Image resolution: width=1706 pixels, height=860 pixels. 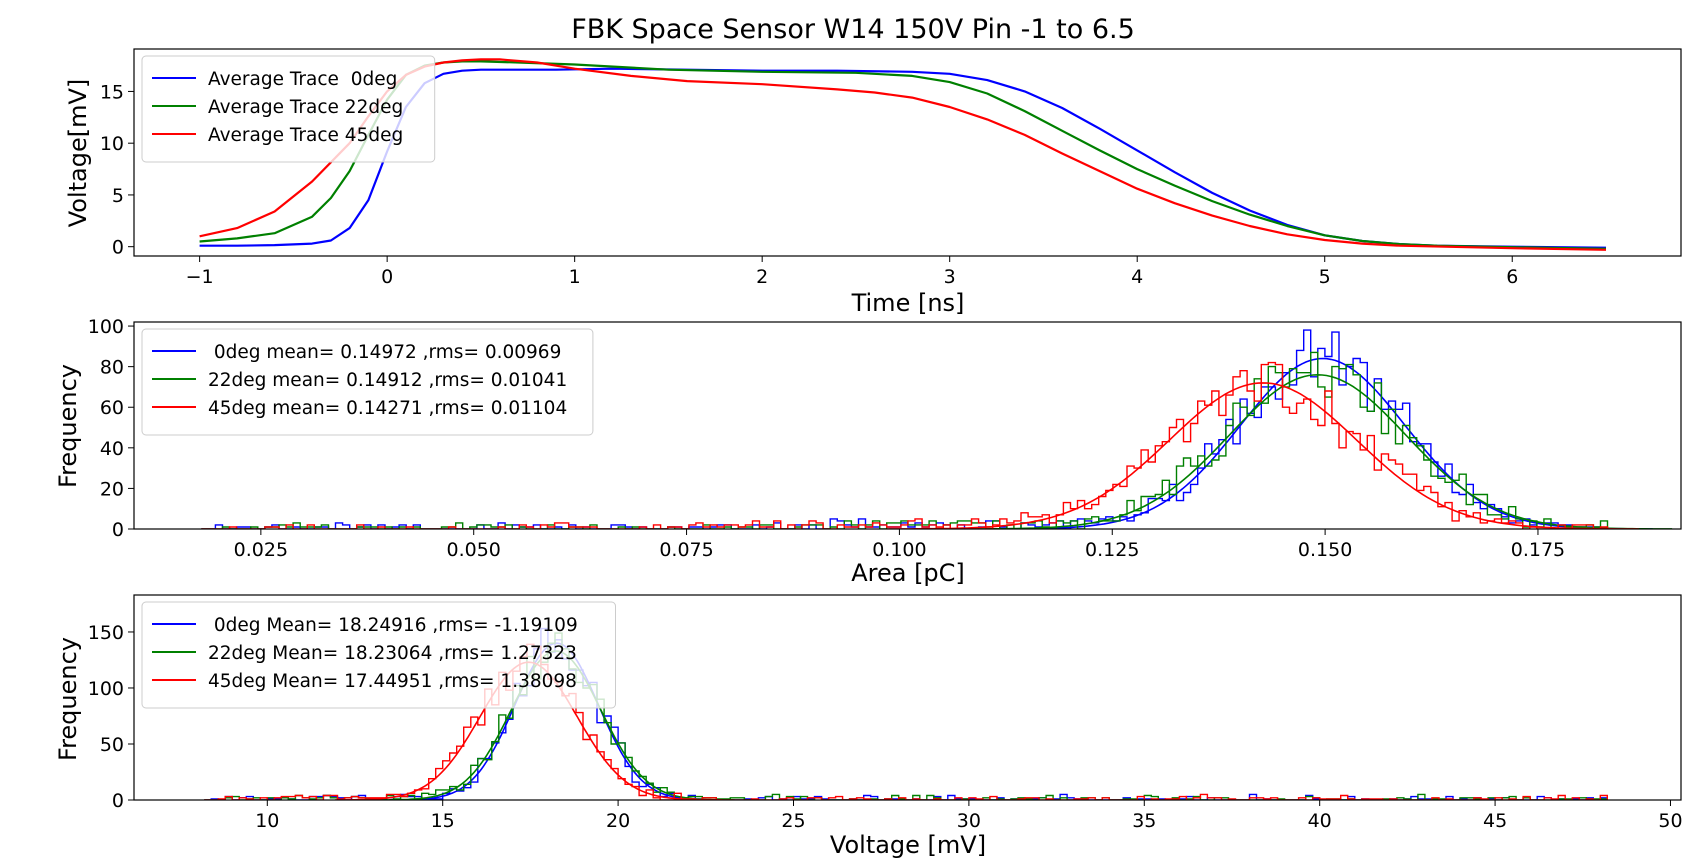 I want to click on trace-x-ticks: −1 0 1 2 3 4 5 6, so click(x=852, y=272).